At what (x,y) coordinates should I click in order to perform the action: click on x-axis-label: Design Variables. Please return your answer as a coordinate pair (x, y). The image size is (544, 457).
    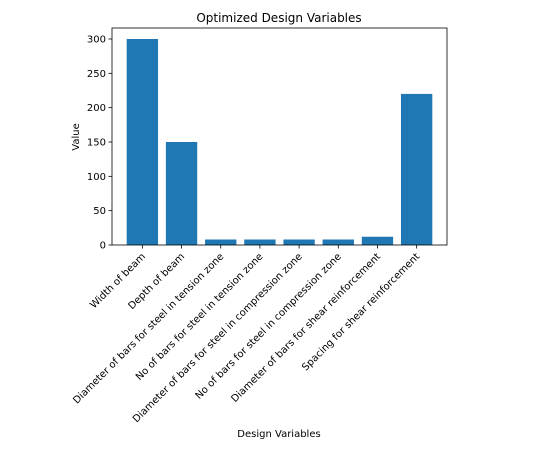
    Looking at the image, I should click on (278, 434).